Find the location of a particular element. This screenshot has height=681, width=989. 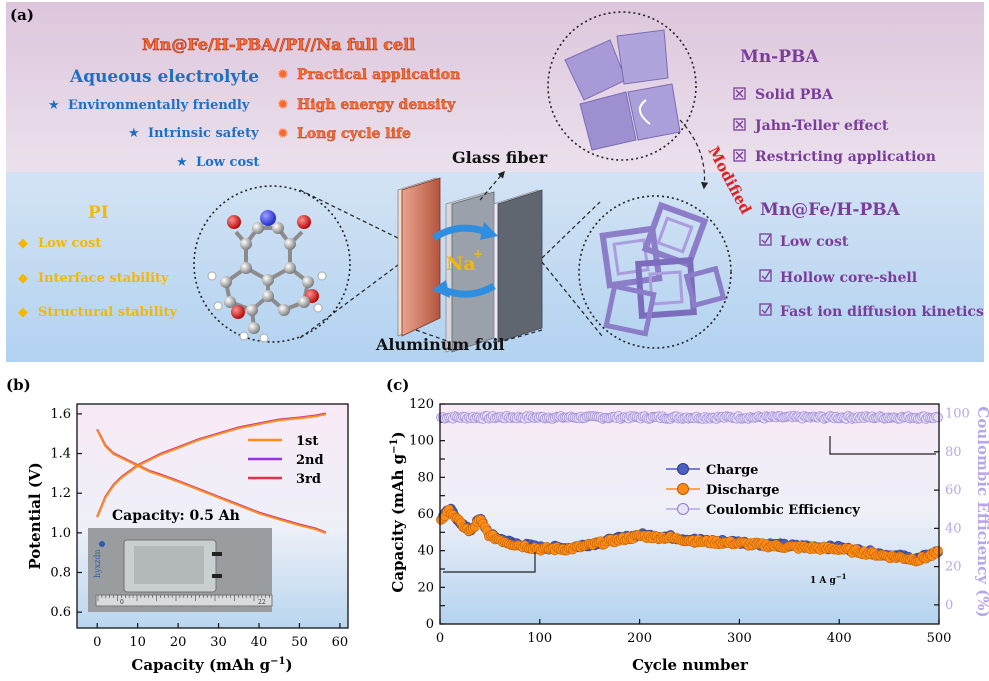

panel-c-y2tick-label: 40 is located at coordinates (953, 528).